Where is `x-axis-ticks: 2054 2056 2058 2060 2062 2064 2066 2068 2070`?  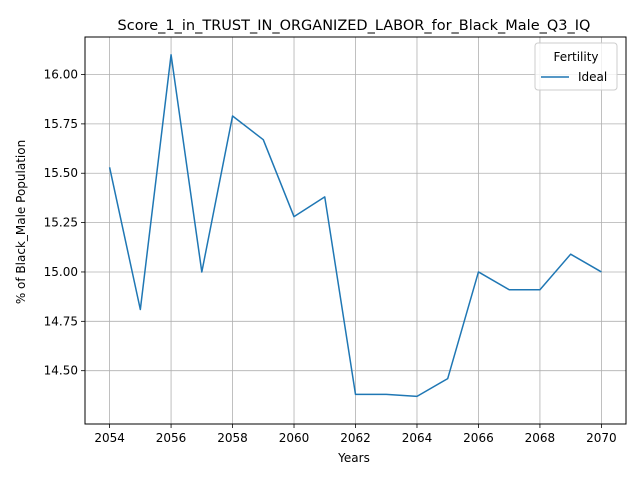 x-axis-ticks: 2054 2056 2058 2060 2062 2064 2066 2068 2070 is located at coordinates (355, 434).